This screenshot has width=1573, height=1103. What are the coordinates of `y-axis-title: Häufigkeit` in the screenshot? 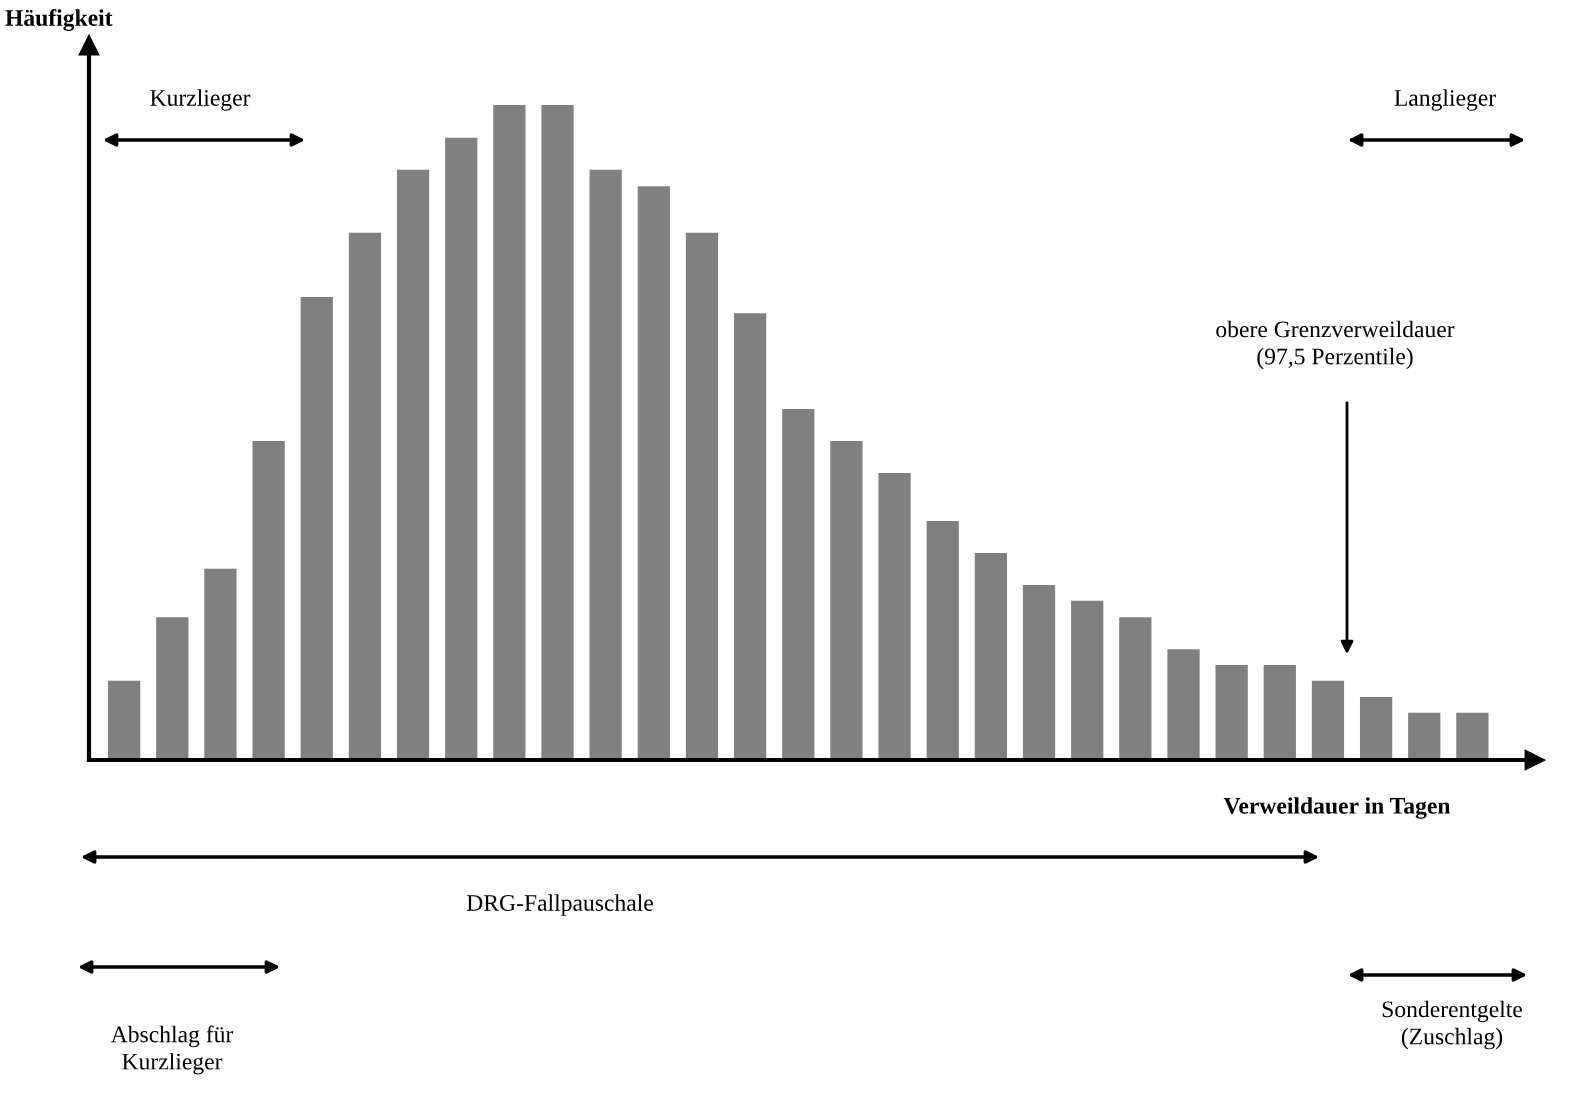 It's located at (59, 20).